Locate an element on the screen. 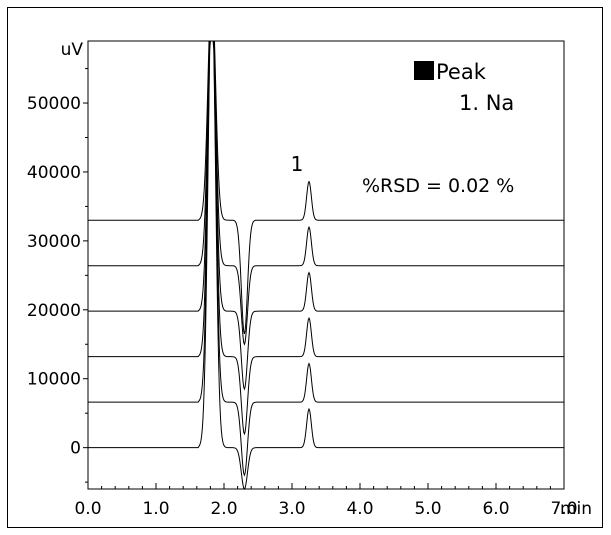 The image size is (611, 535). y-tick-label: 10000 is located at coordinates (54, 380).